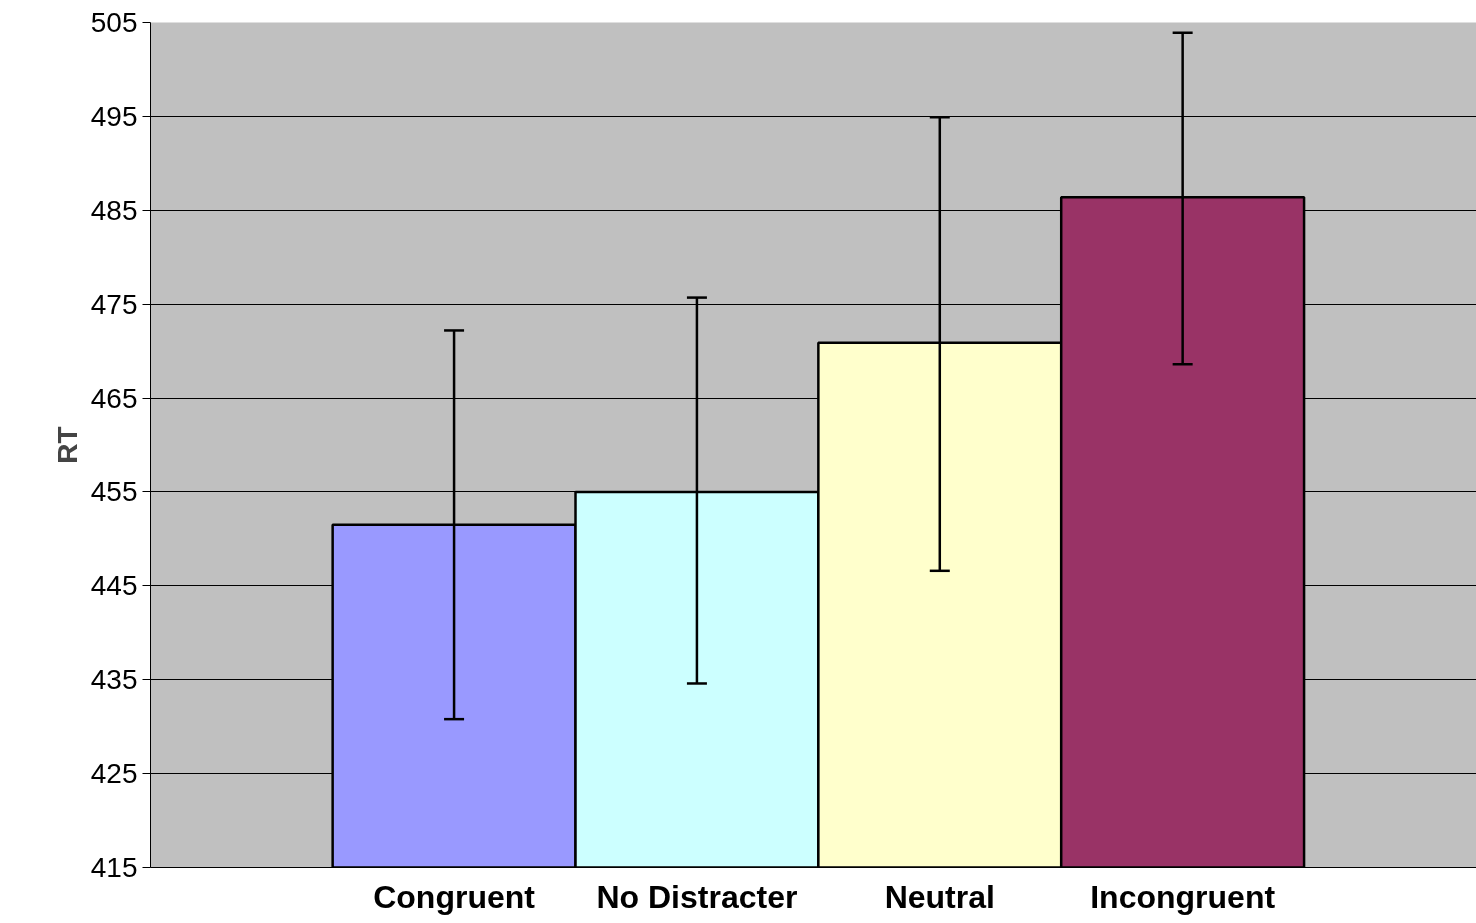  I want to click on x-tick-label: No Distracter, so click(697, 896).